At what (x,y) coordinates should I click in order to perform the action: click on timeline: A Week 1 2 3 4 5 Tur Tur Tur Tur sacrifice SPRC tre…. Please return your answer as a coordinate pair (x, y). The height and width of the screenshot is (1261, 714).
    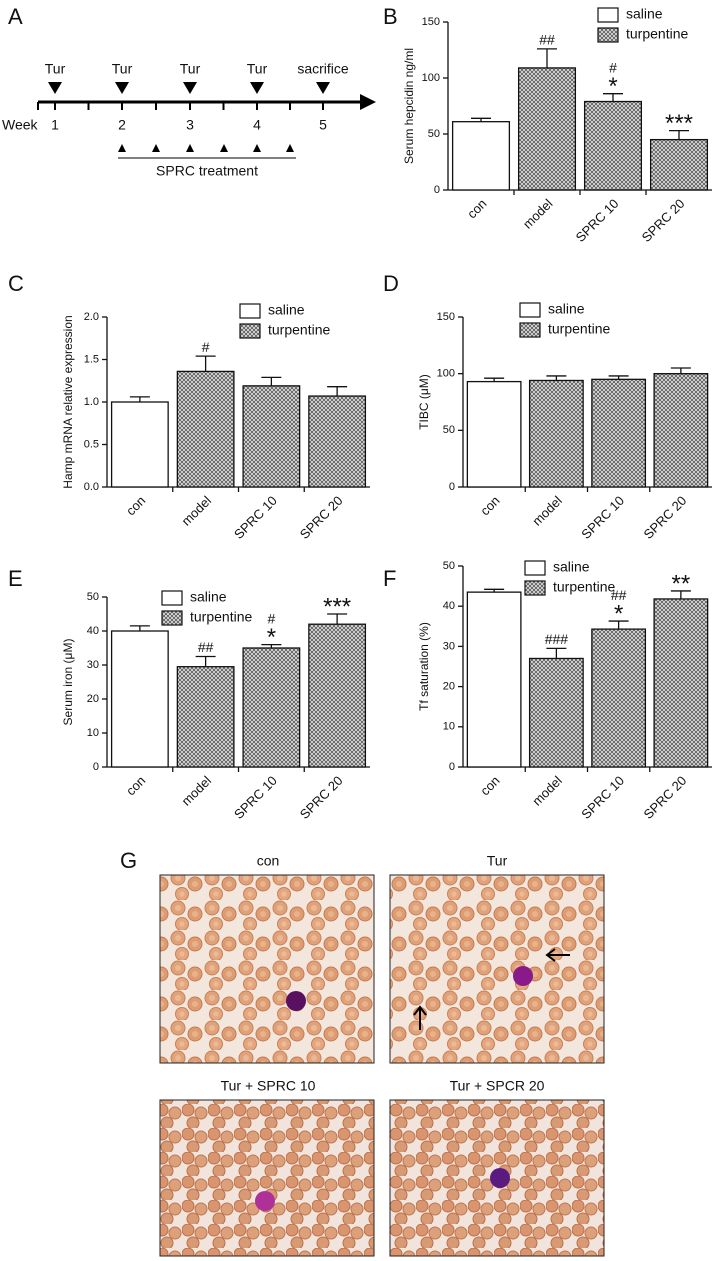
    Looking at the image, I should click on (189, 91).